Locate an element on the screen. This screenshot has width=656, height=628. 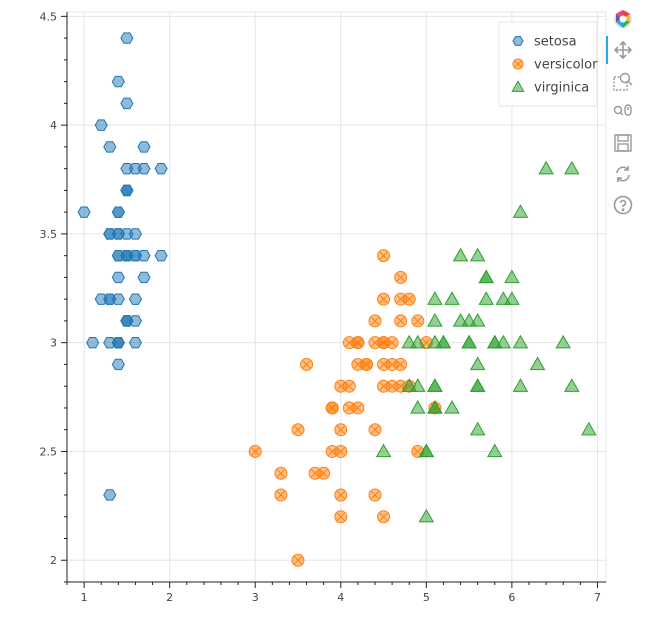
toolbar is located at coordinates (622, 113).